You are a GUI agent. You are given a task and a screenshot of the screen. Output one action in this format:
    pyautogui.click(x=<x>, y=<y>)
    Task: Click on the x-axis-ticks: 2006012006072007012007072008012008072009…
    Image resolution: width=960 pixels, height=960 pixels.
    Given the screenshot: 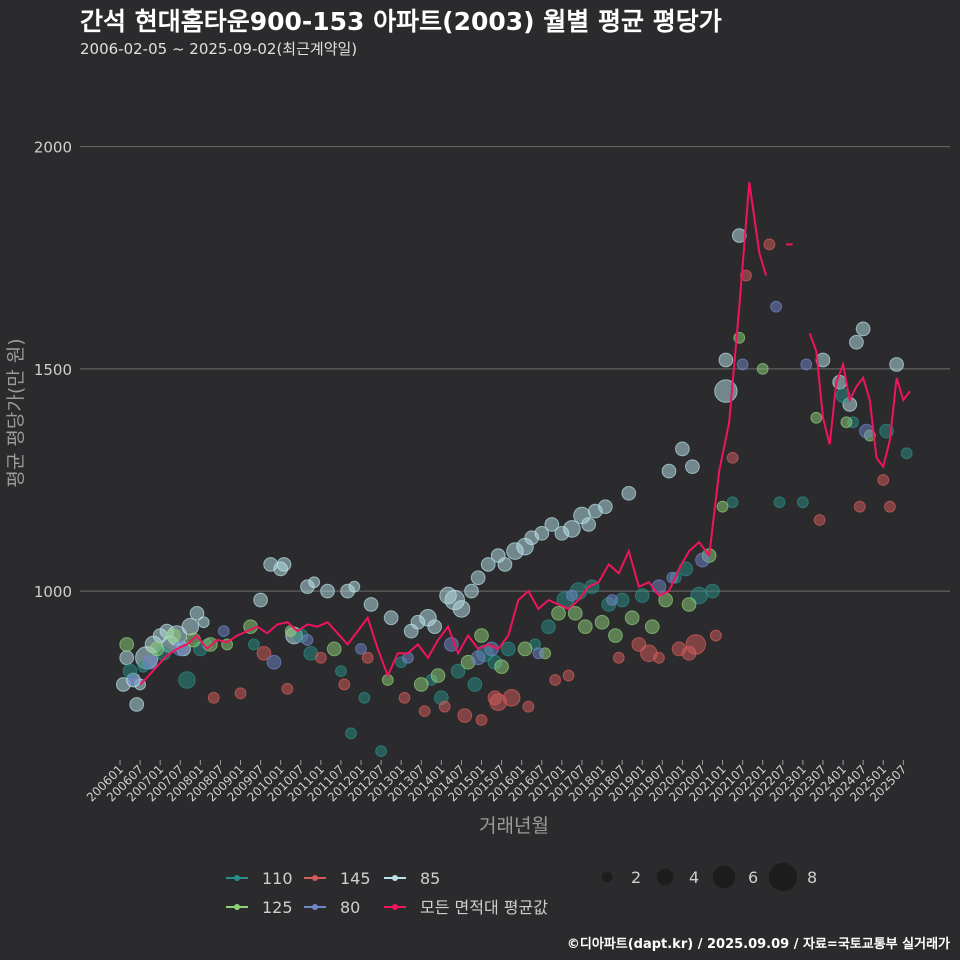 What is the action you would take?
    pyautogui.click(x=496, y=782)
    